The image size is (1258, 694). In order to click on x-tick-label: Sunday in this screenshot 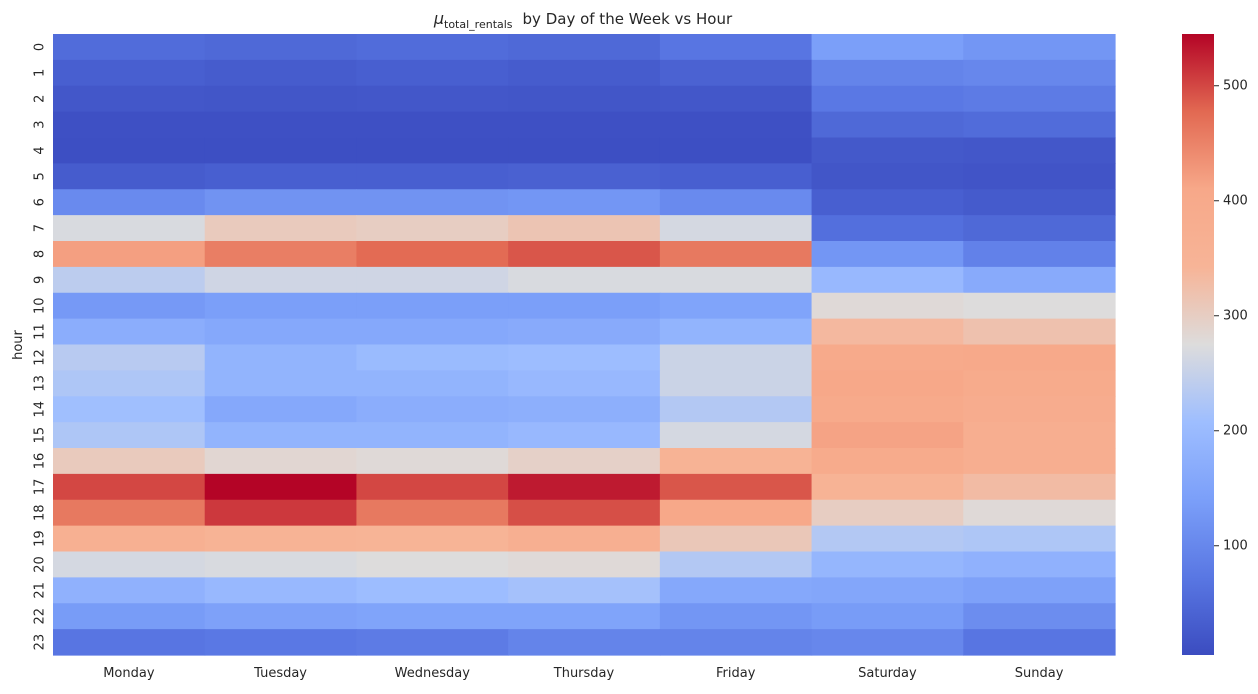, I will do `click(1039, 673)`.